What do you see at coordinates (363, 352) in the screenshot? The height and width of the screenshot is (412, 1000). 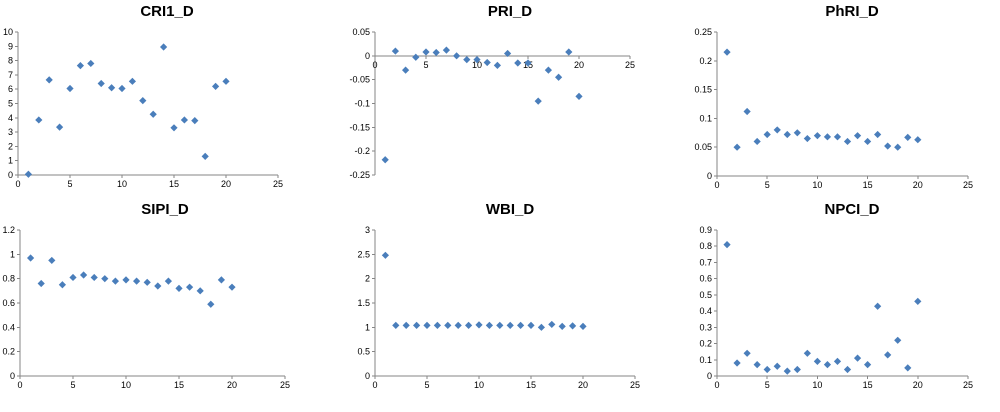 I see `y-tick-label: 0.5` at bounding box center [363, 352].